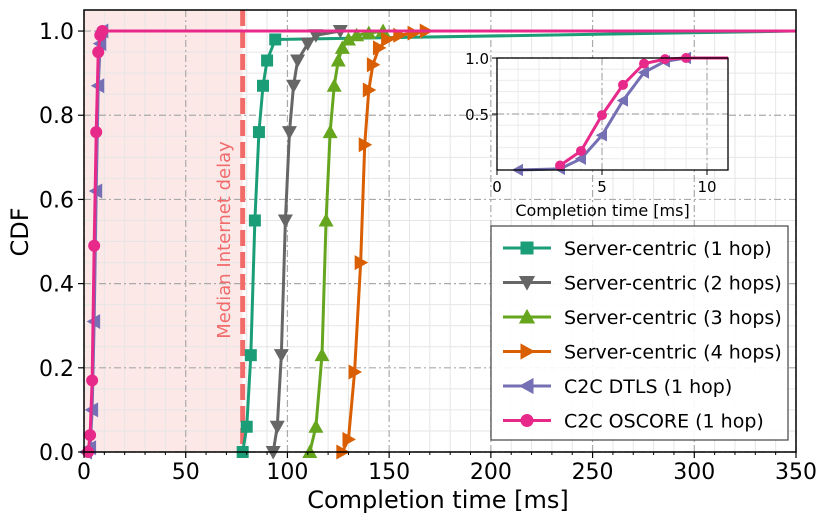 Image resolution: width=830 pixels, height=528 pixels. What do you see at coordinates (56, 32) in the screenshot?
I see `y-tick-label: 1.0` at bounding box center [56, 32].